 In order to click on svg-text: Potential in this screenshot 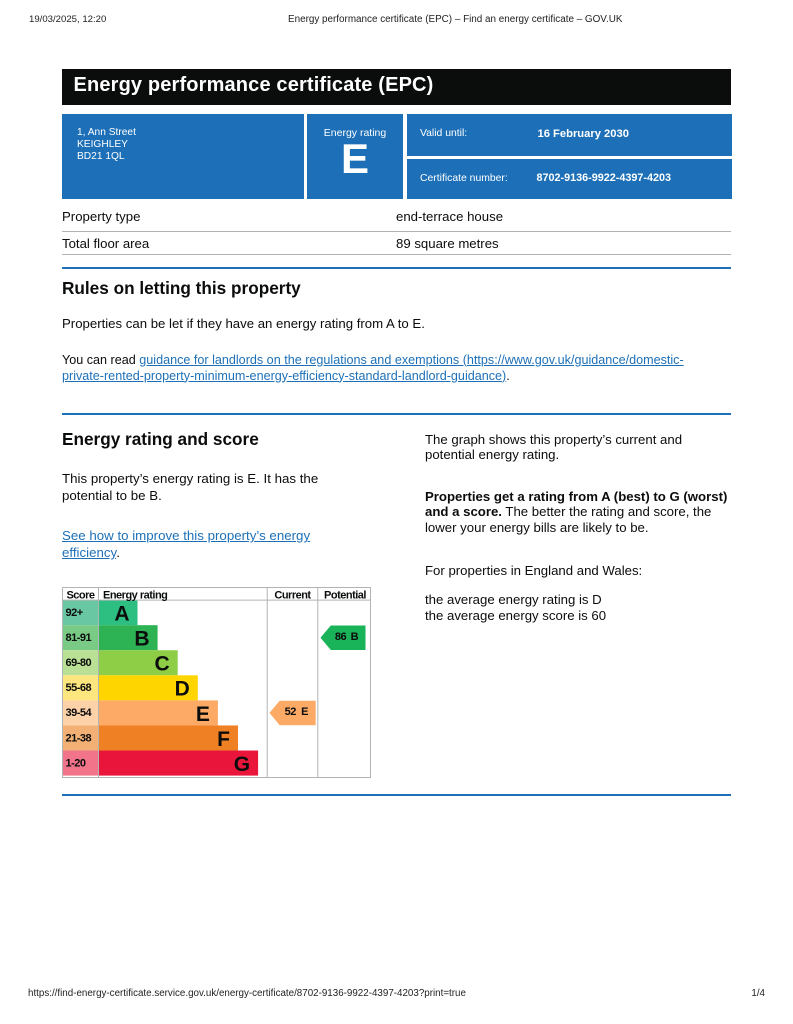, I will do `click(345, 595)`.